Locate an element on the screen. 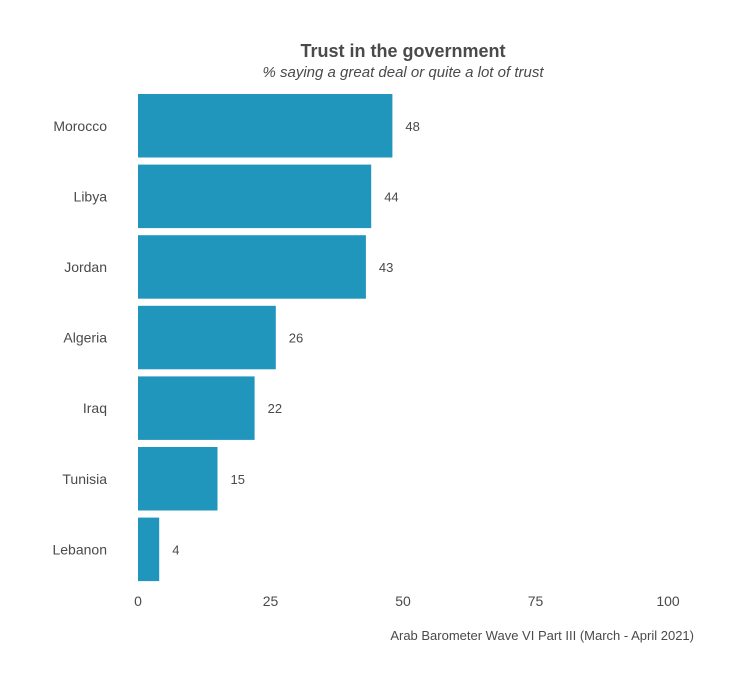 This screenshot has height=683, width=740. bar-tunisia is located at coordinates (178, 479).